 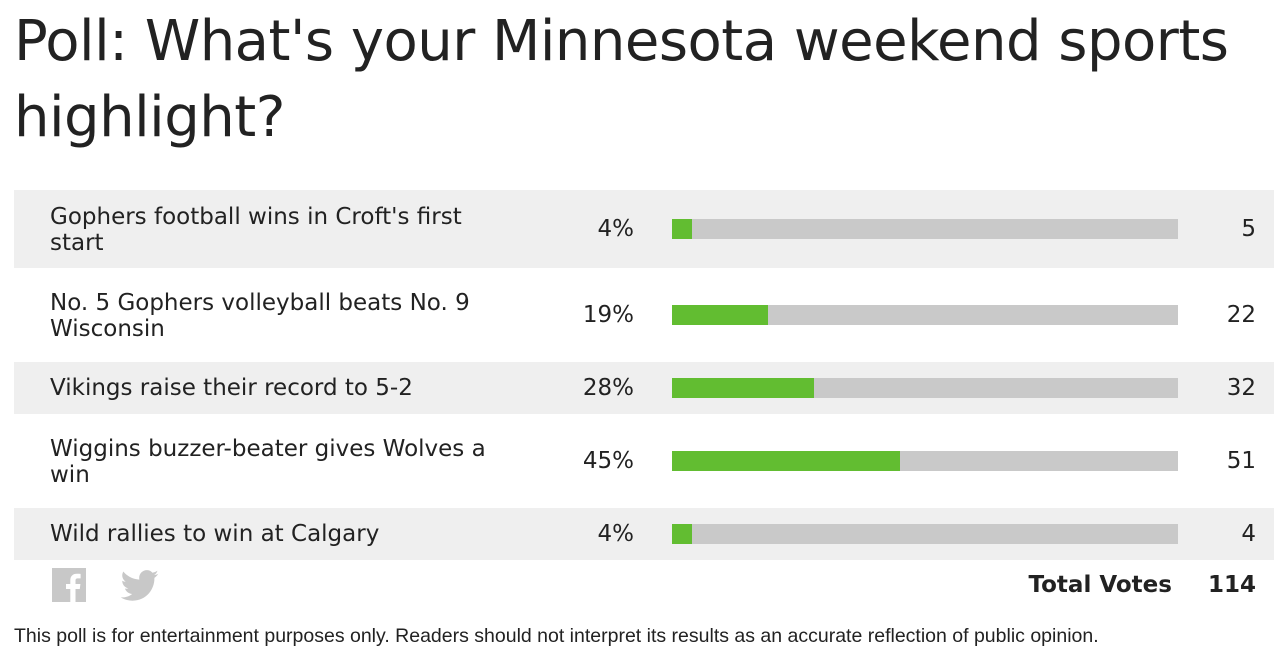 What do you see at coordinates (644, 534) in the screenshot?
I see `poll-option: Wild rallies to win at Calgary 4% 4` at bounding box center [644, 534].